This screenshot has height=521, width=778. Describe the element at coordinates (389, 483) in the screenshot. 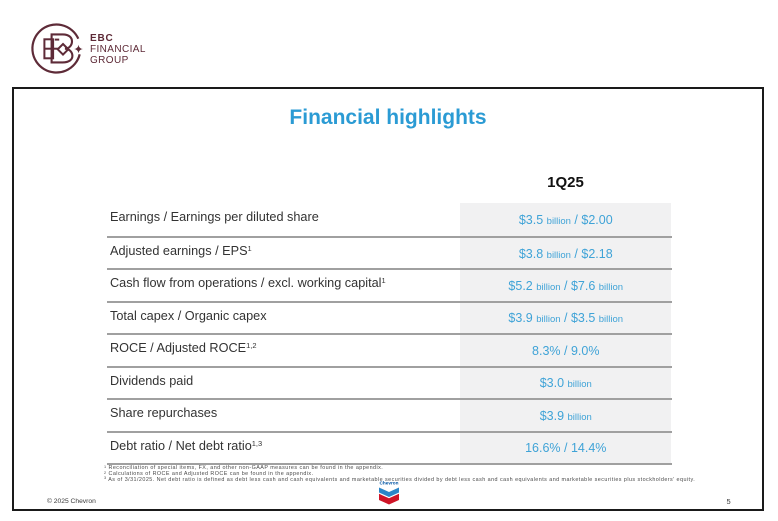

I see `svg-text: Chevron` at that location.